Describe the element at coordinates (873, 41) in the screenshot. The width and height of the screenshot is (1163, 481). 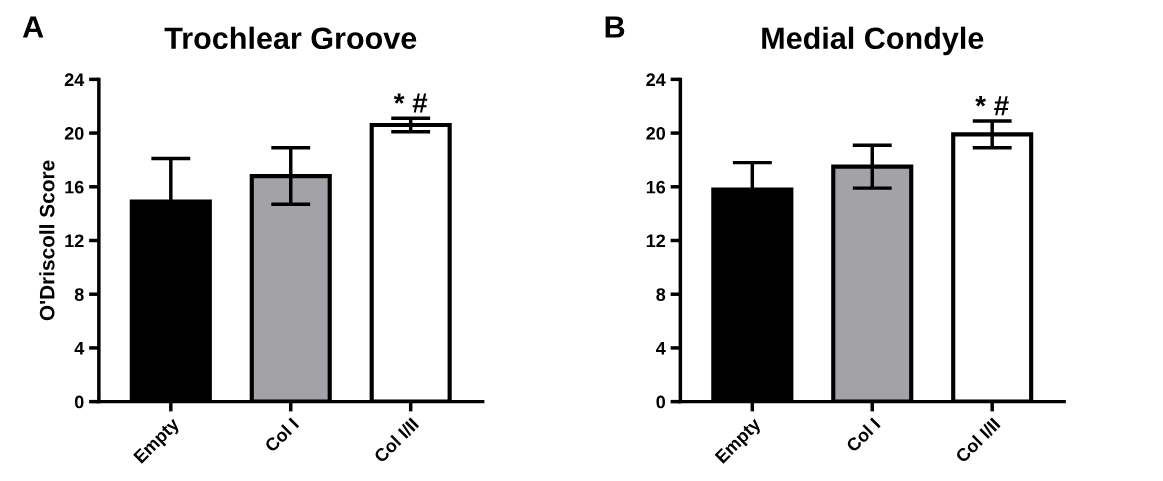
I see `chart-title: Medial Condyle` at that location.